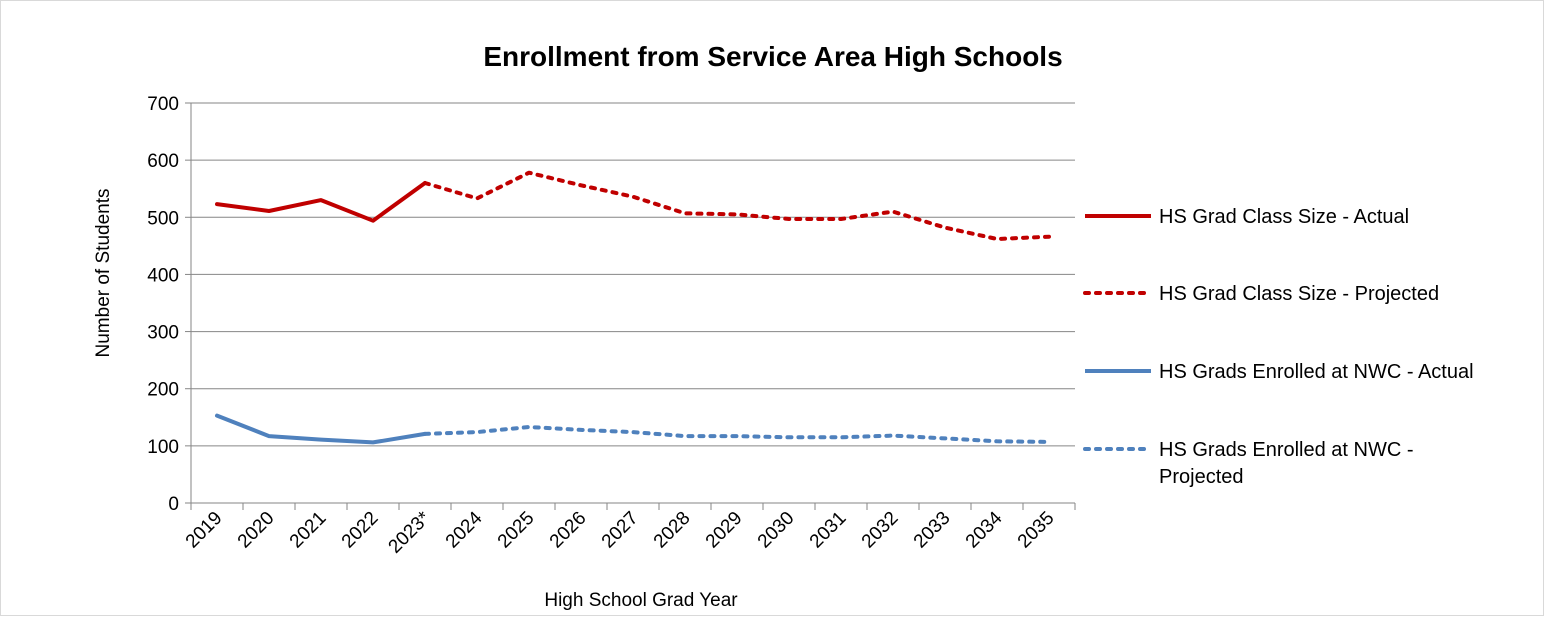 This screenshot has width=1544, height=617. What do you see at coordinates (163, 161) in the screenshot?
I see `y-tick-label: 600` at bounding box center [163, 161].